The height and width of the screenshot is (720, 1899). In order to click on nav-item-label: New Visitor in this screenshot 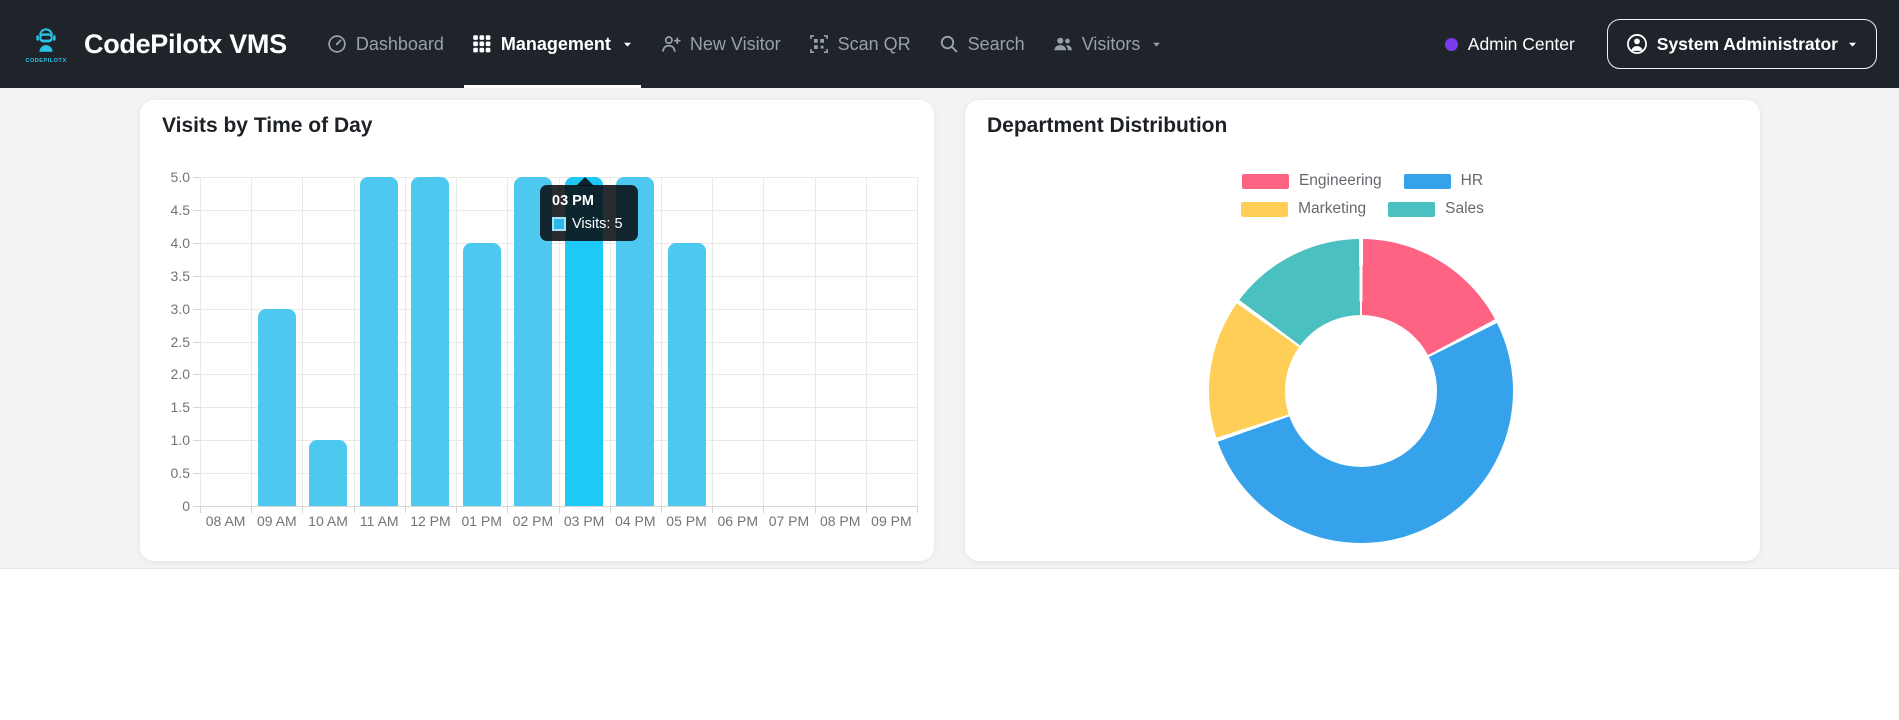, I will do `click(735, 43)`.